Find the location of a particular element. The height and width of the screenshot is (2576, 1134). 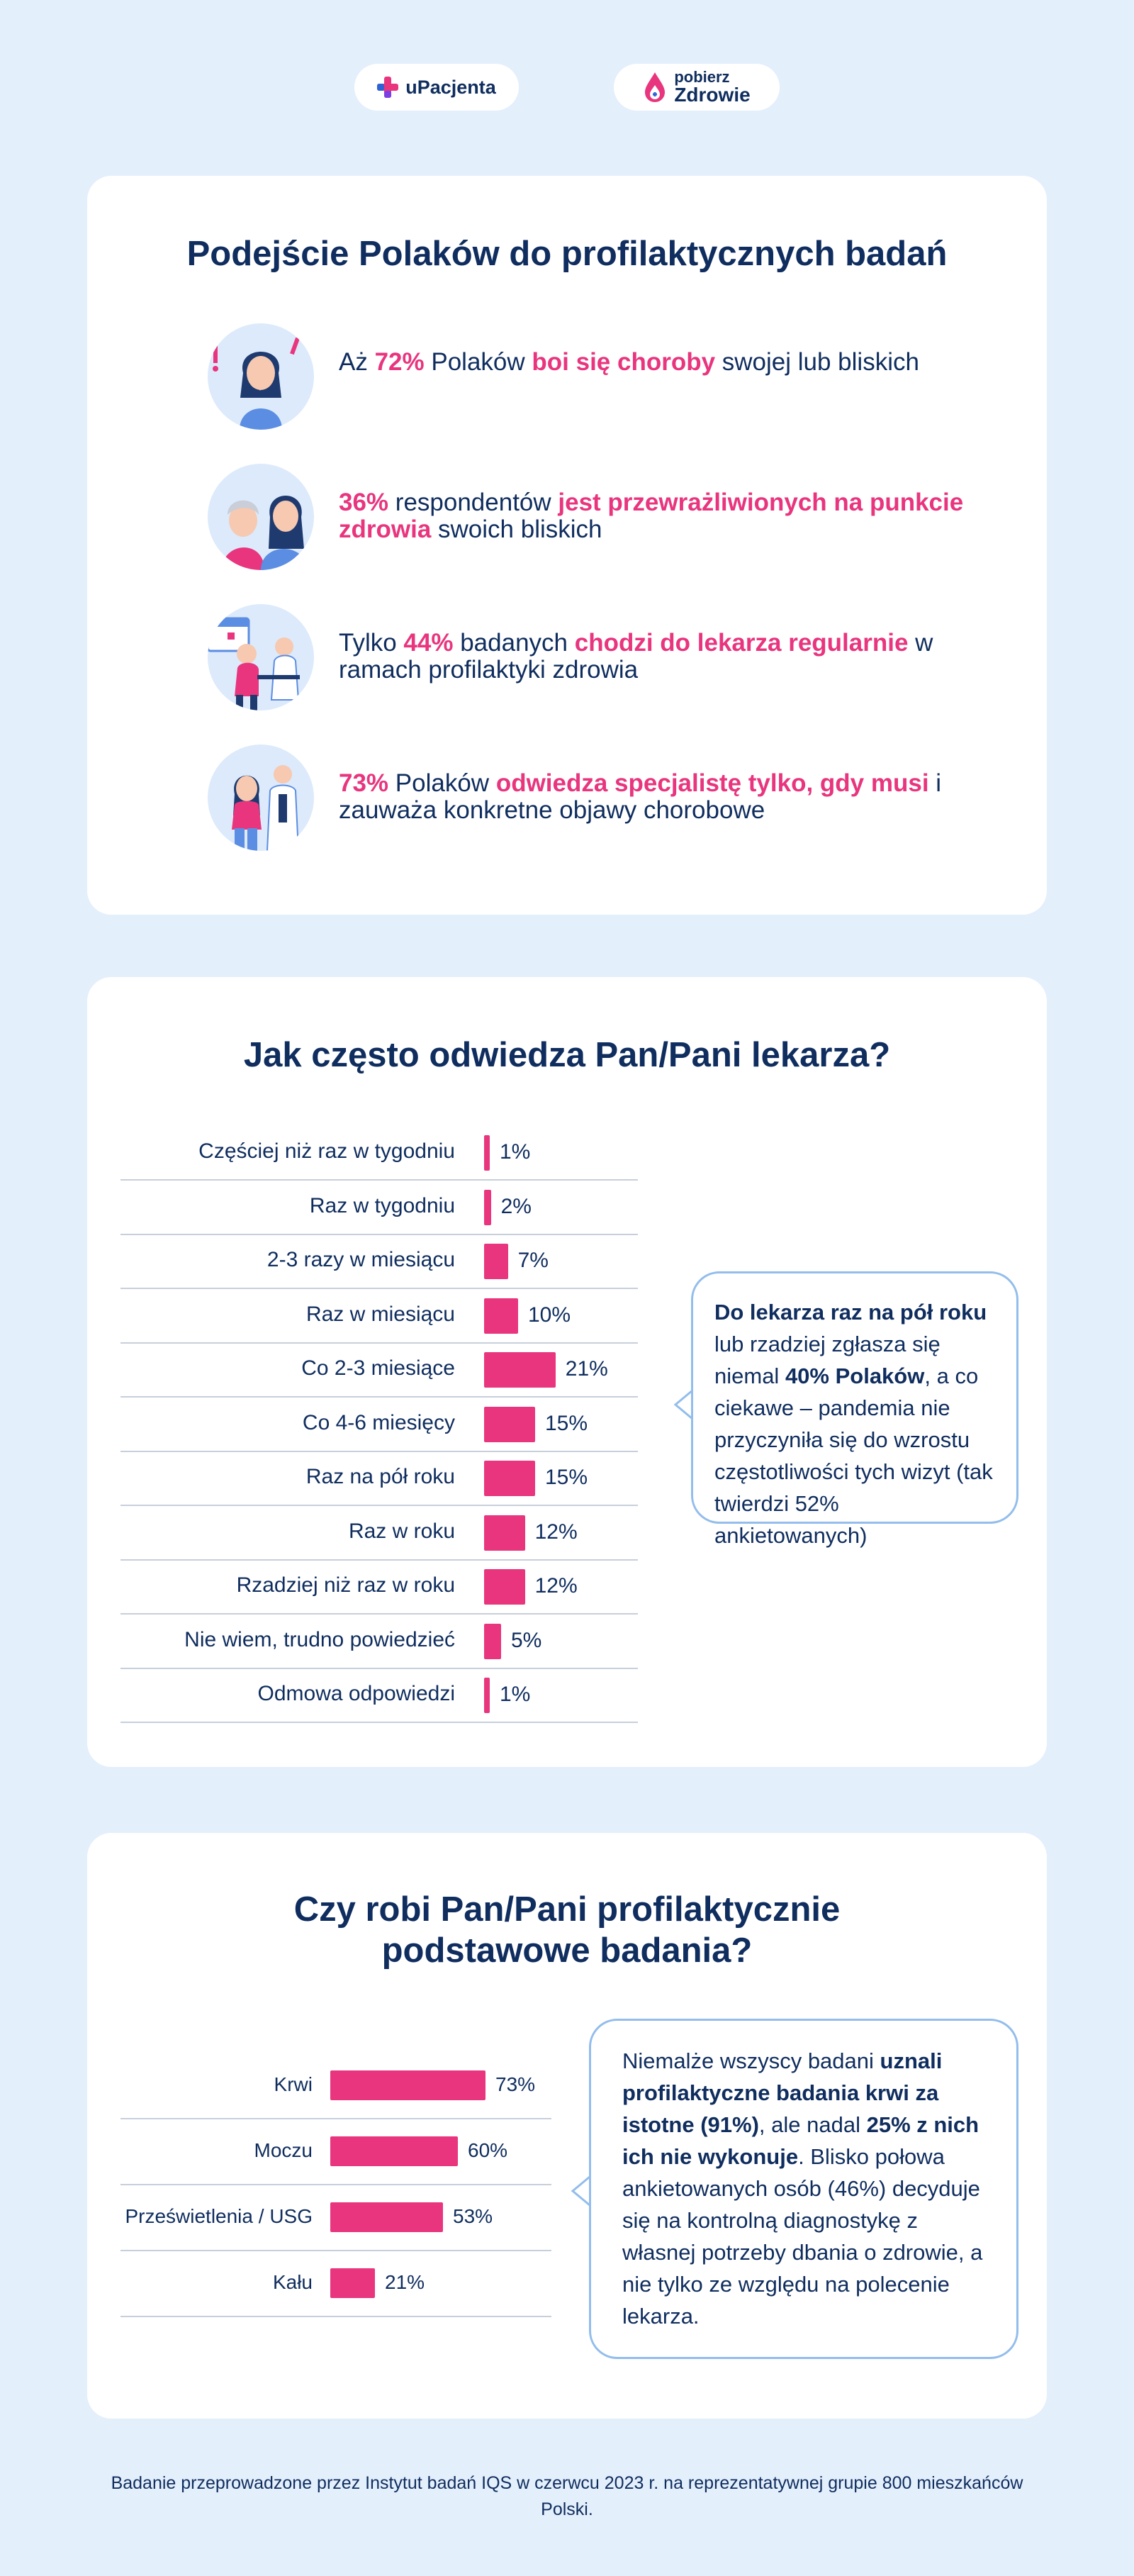

bubble-pointer is located at coordinates (583, 2191).